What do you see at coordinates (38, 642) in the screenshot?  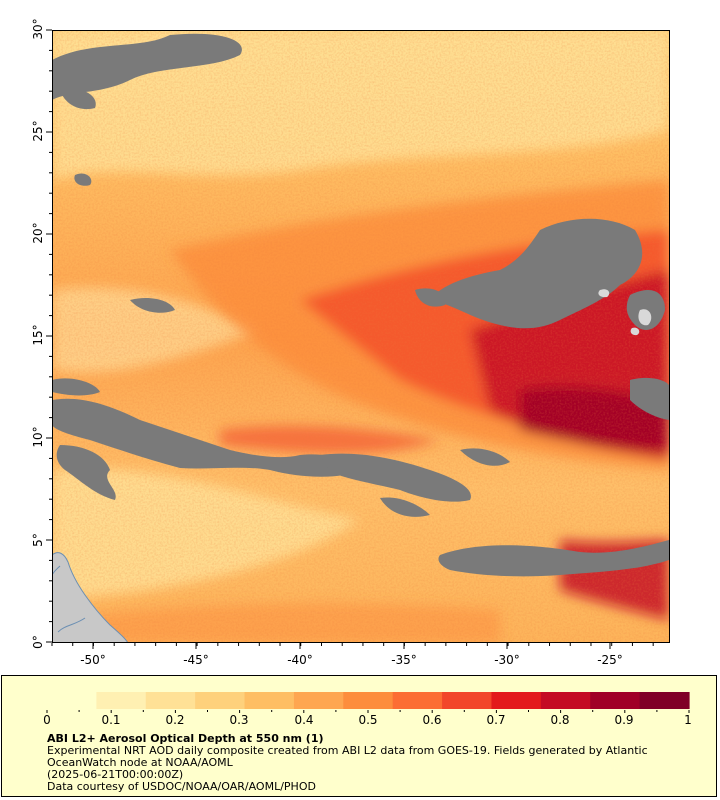 I see `lat-label-0: 0°` at bounding box center [38, 642].